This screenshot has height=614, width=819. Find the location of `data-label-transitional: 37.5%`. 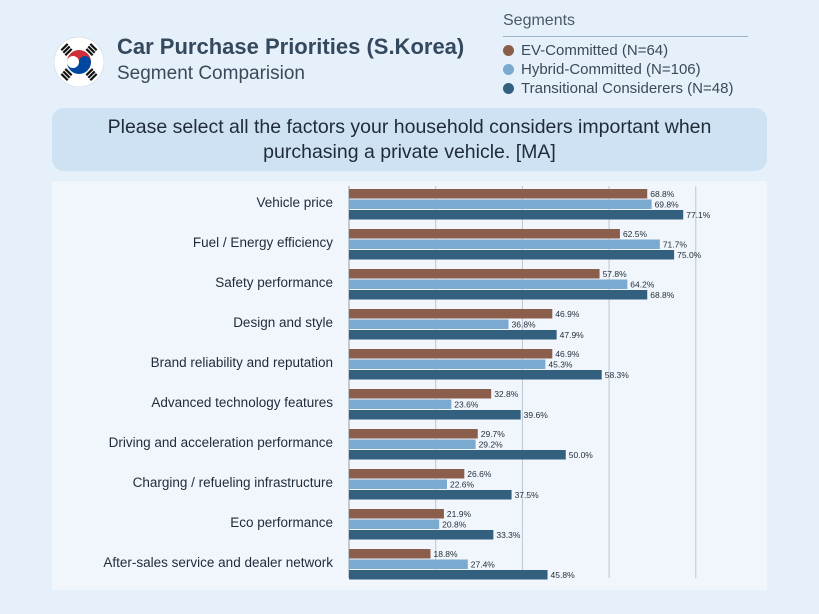

data-label-transitional: 37.5% is located at coordinates (527, 495).